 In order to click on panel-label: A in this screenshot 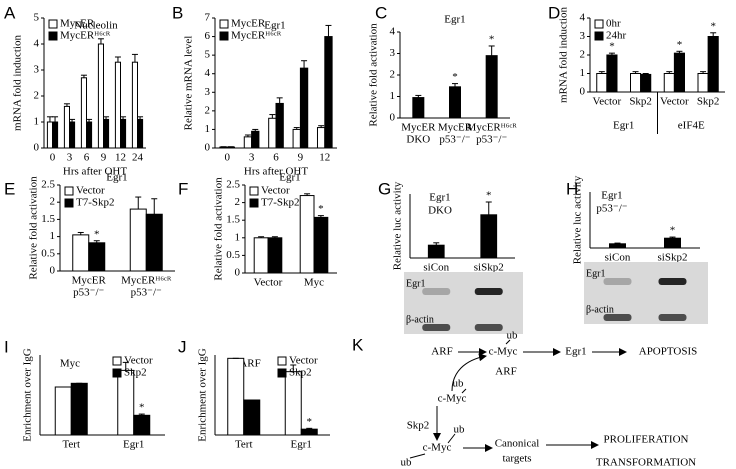, I will do `click(10, 12)`.